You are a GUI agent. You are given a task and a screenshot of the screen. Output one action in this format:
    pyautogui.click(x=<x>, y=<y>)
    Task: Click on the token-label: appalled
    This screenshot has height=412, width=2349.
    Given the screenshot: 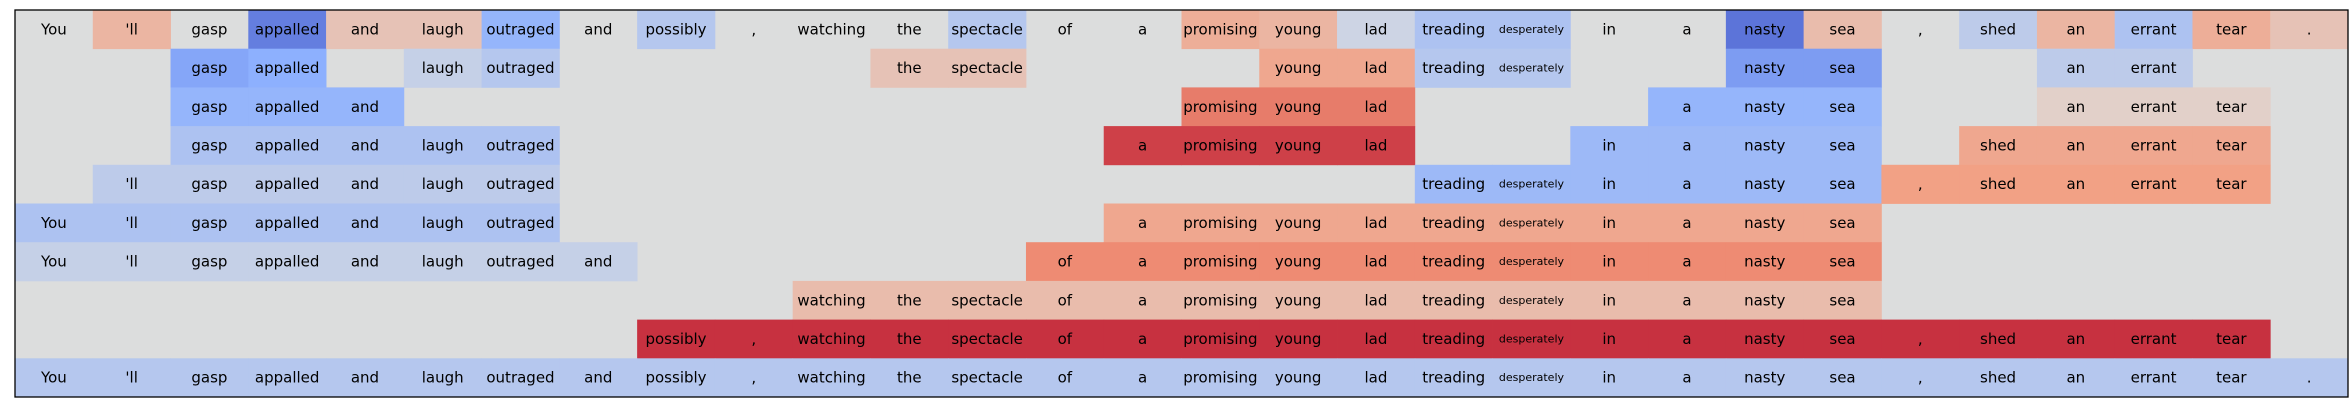 What is the action you would take?
    pyautogui.click(x=287, y=29)
    